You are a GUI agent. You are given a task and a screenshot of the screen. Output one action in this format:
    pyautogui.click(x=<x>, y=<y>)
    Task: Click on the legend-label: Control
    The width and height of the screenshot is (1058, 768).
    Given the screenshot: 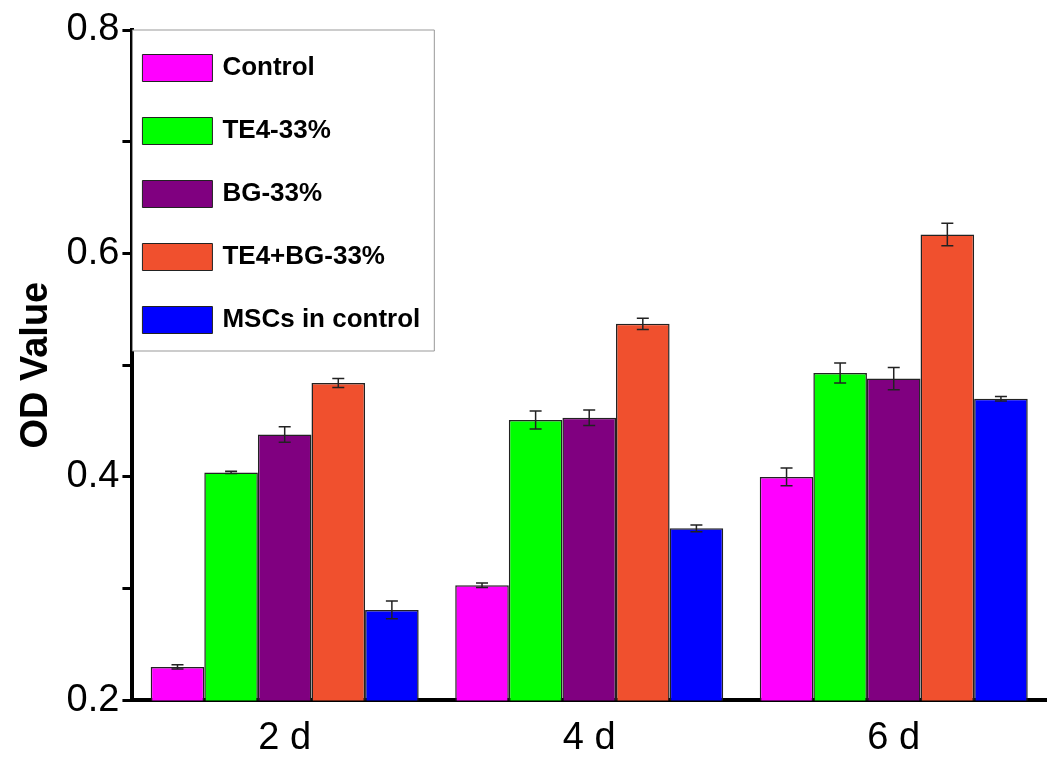 What is the action you would take?
    pyautogui.click(x=268, y=66)
    